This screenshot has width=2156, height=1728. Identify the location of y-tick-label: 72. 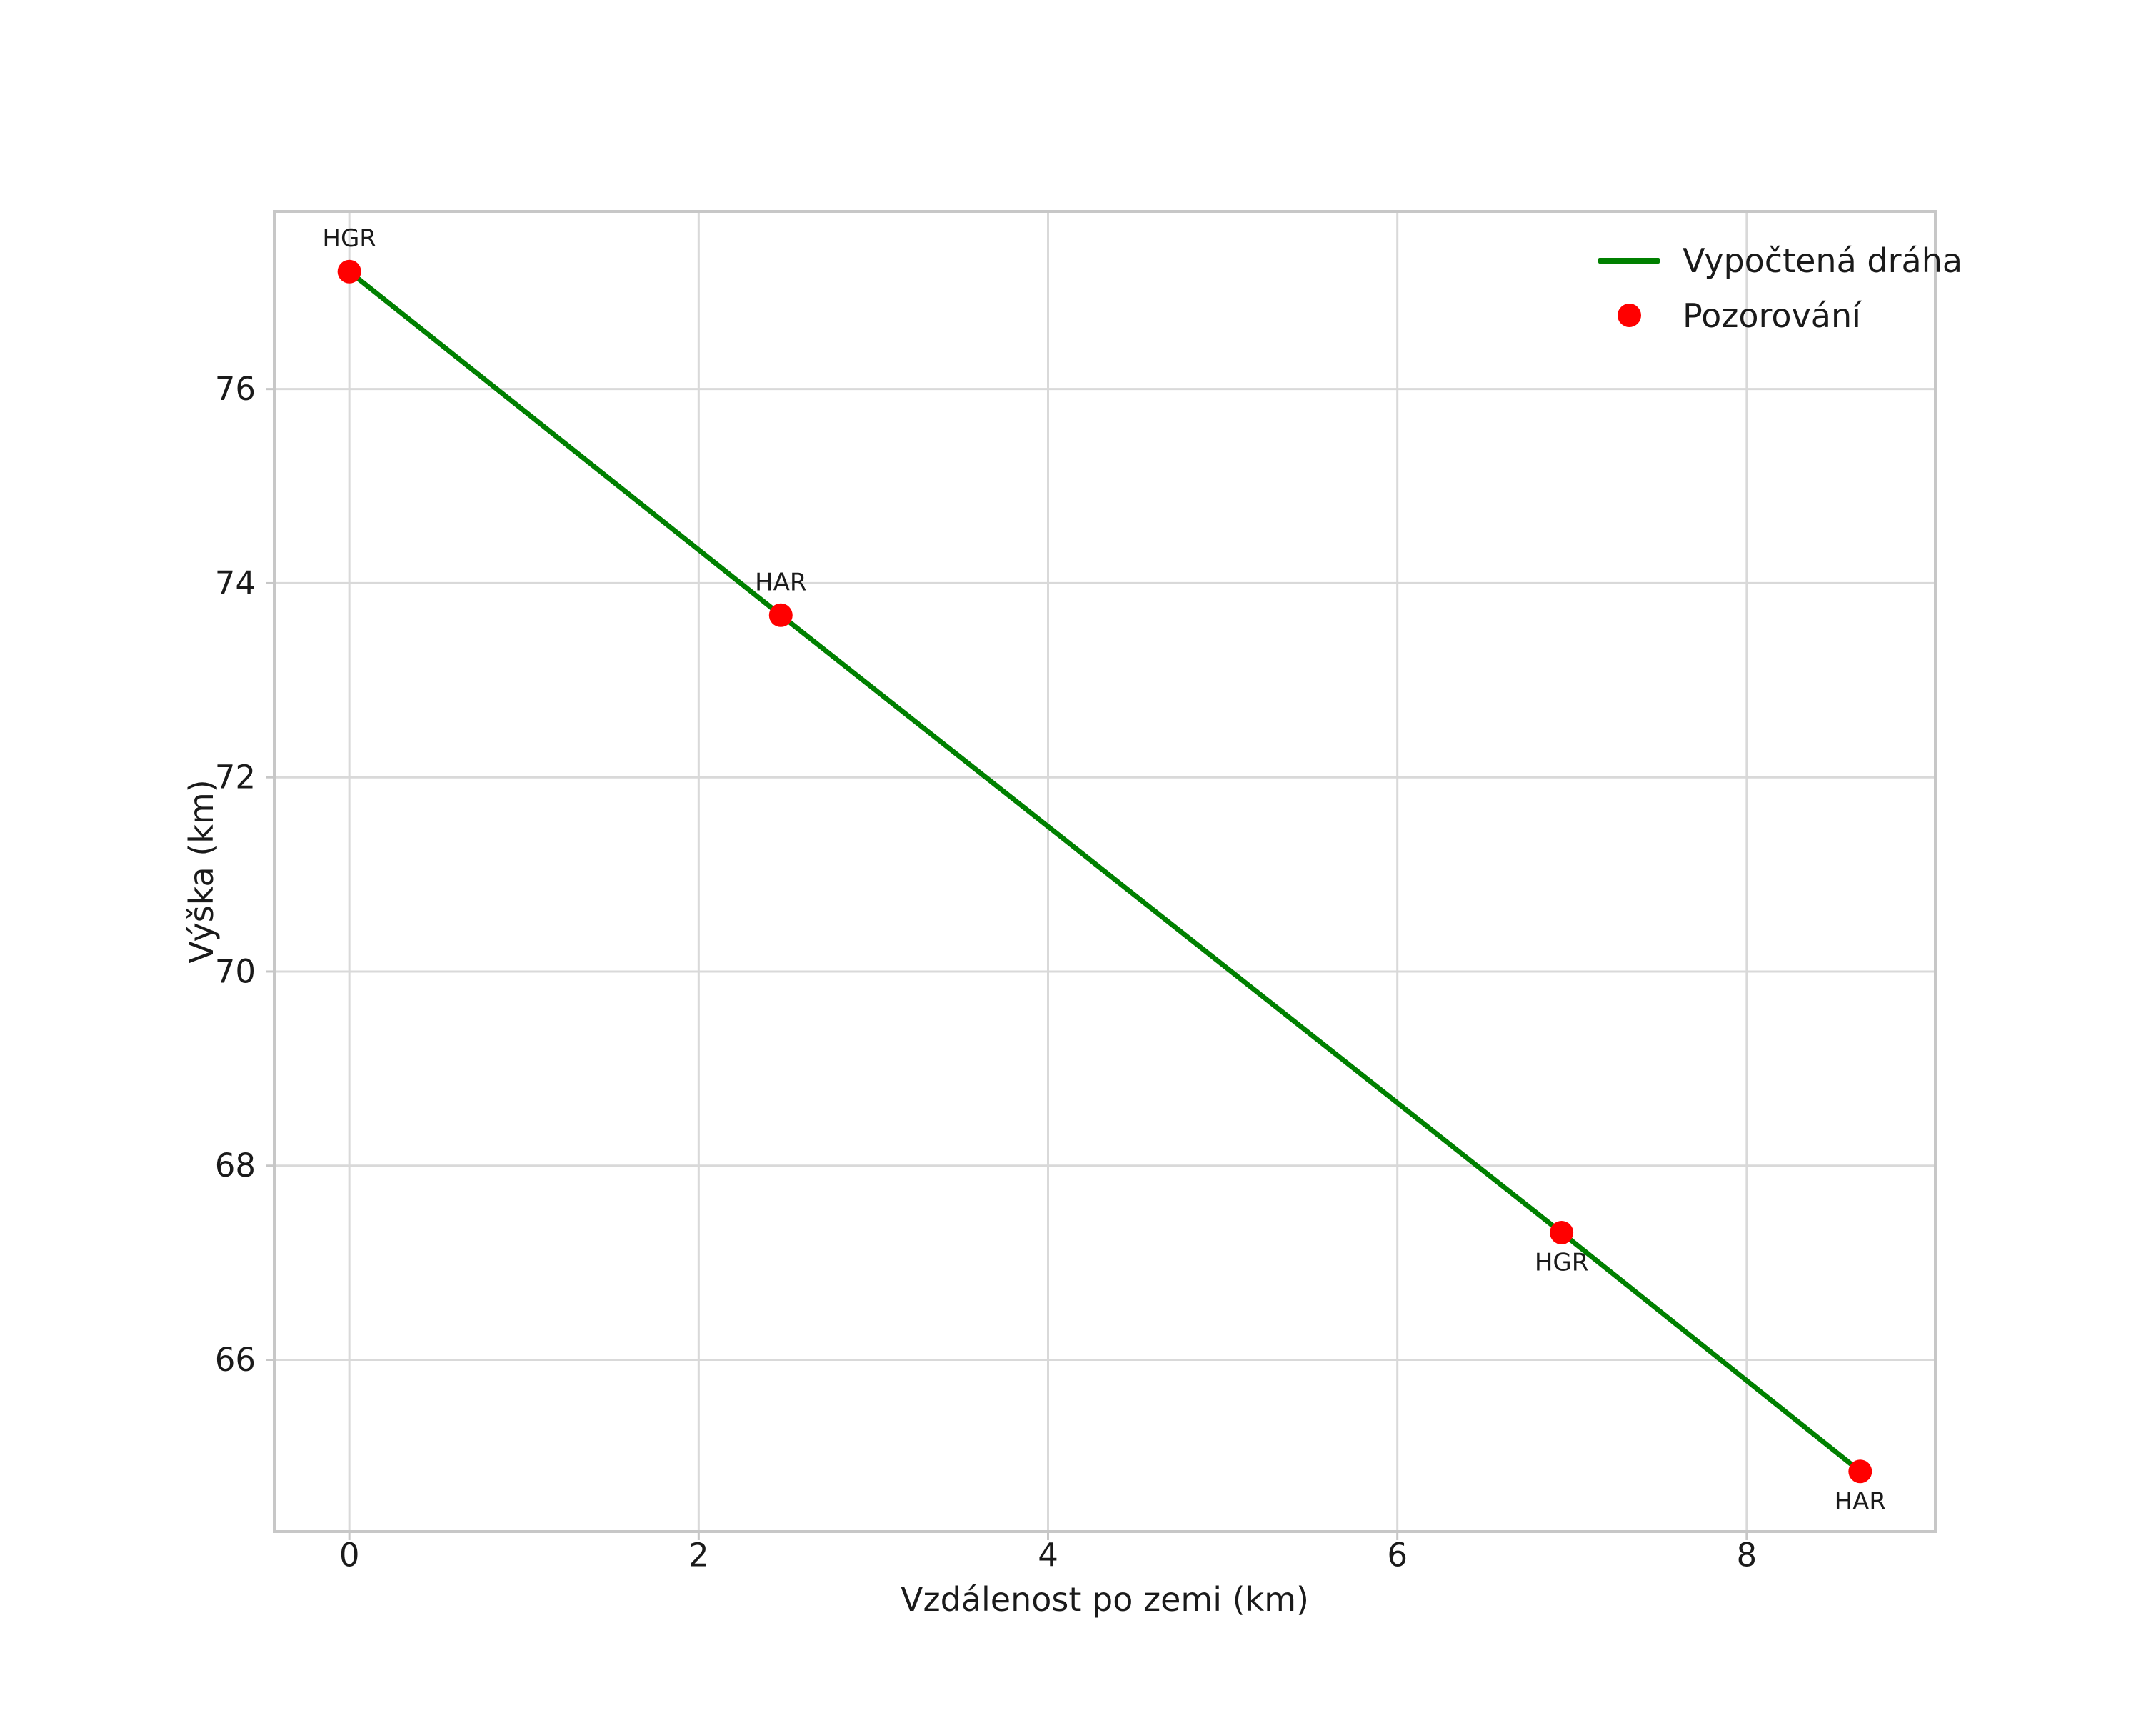
(236, 777).